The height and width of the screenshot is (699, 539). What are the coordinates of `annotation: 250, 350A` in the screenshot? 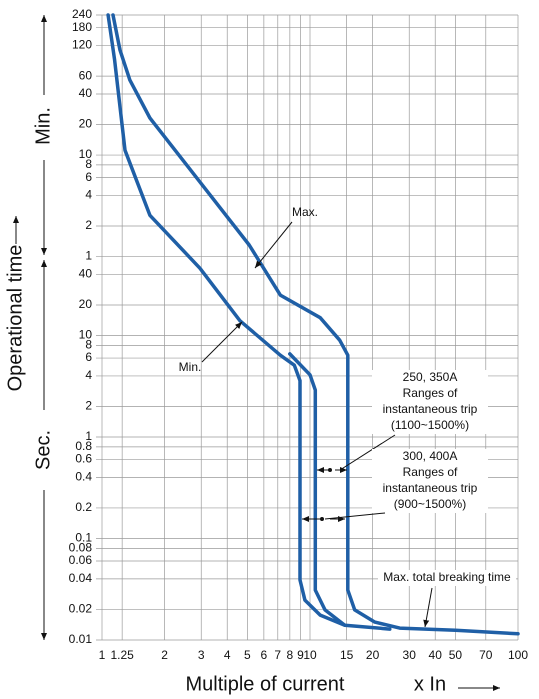 It's located at (430, 377).